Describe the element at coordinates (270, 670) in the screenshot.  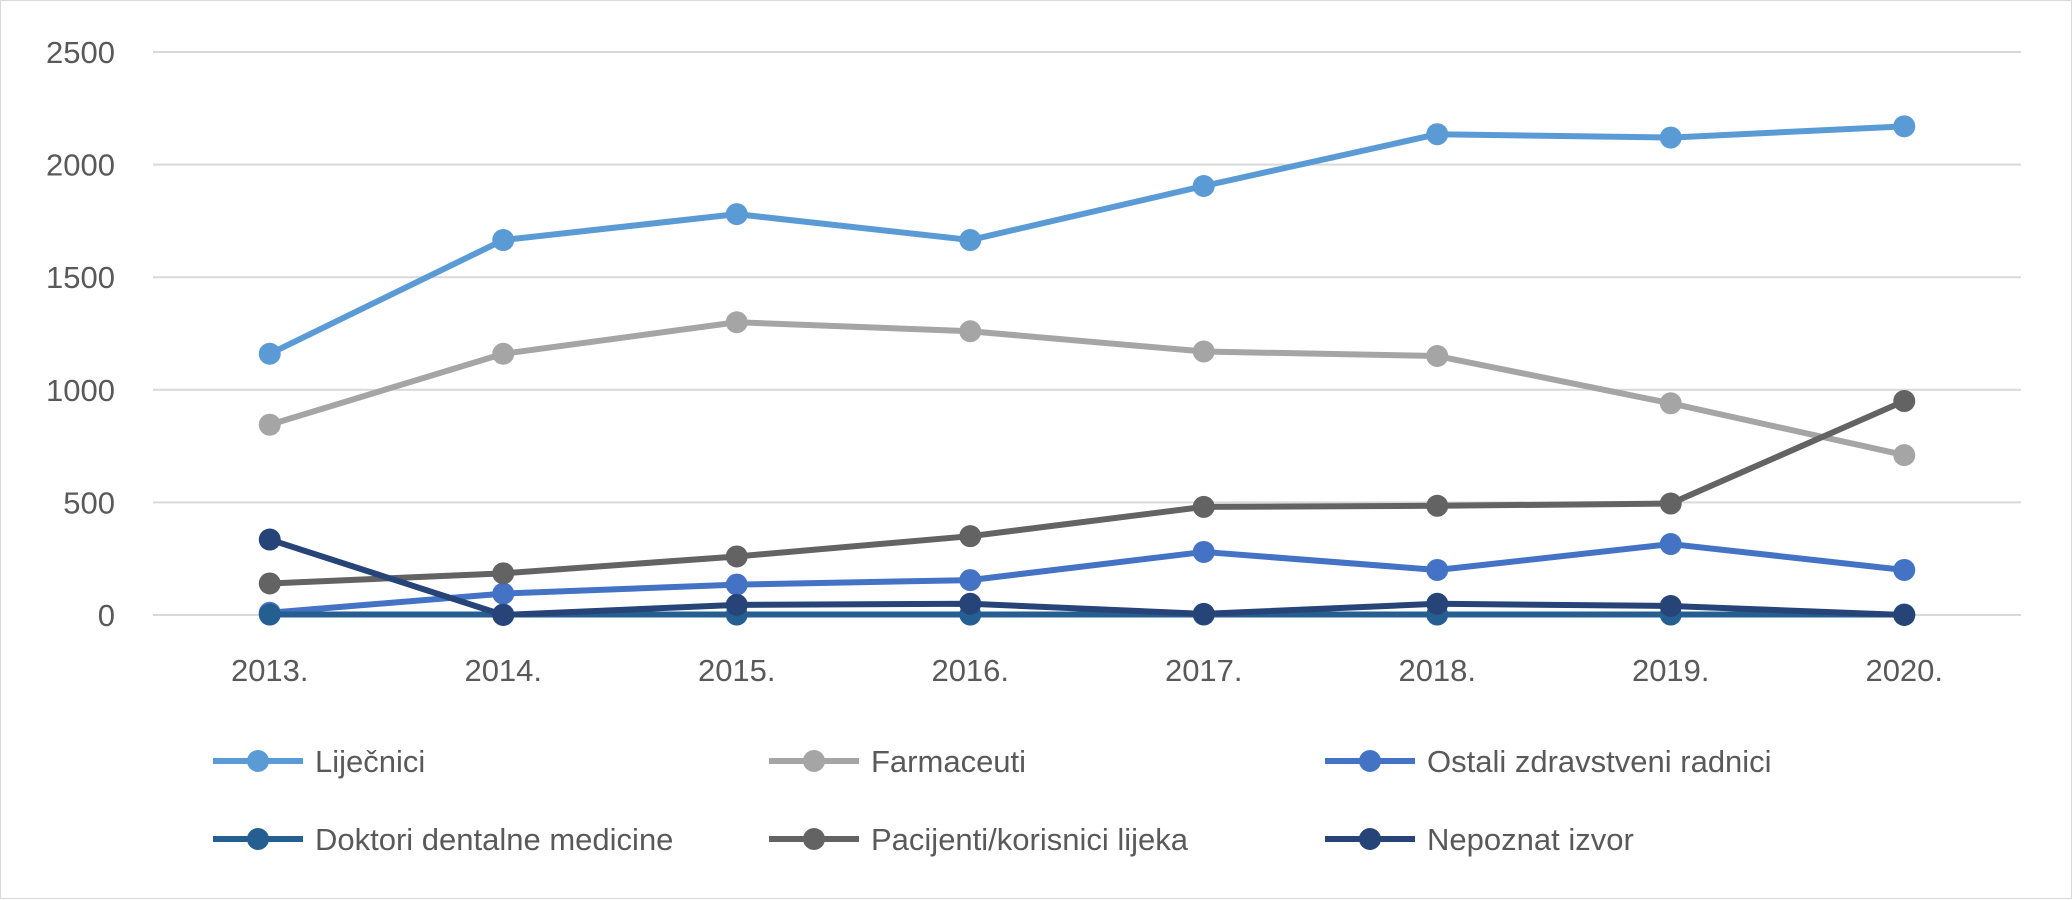
I see `x-tick-label: 2013.` at that location.